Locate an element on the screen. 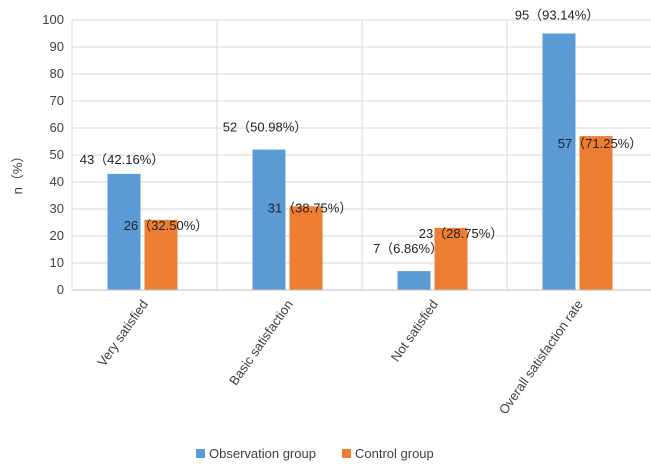 The height and width of the screenshot is (470, 651). x-category-label: Basic satisfaction is located at coordinates (261, 342).